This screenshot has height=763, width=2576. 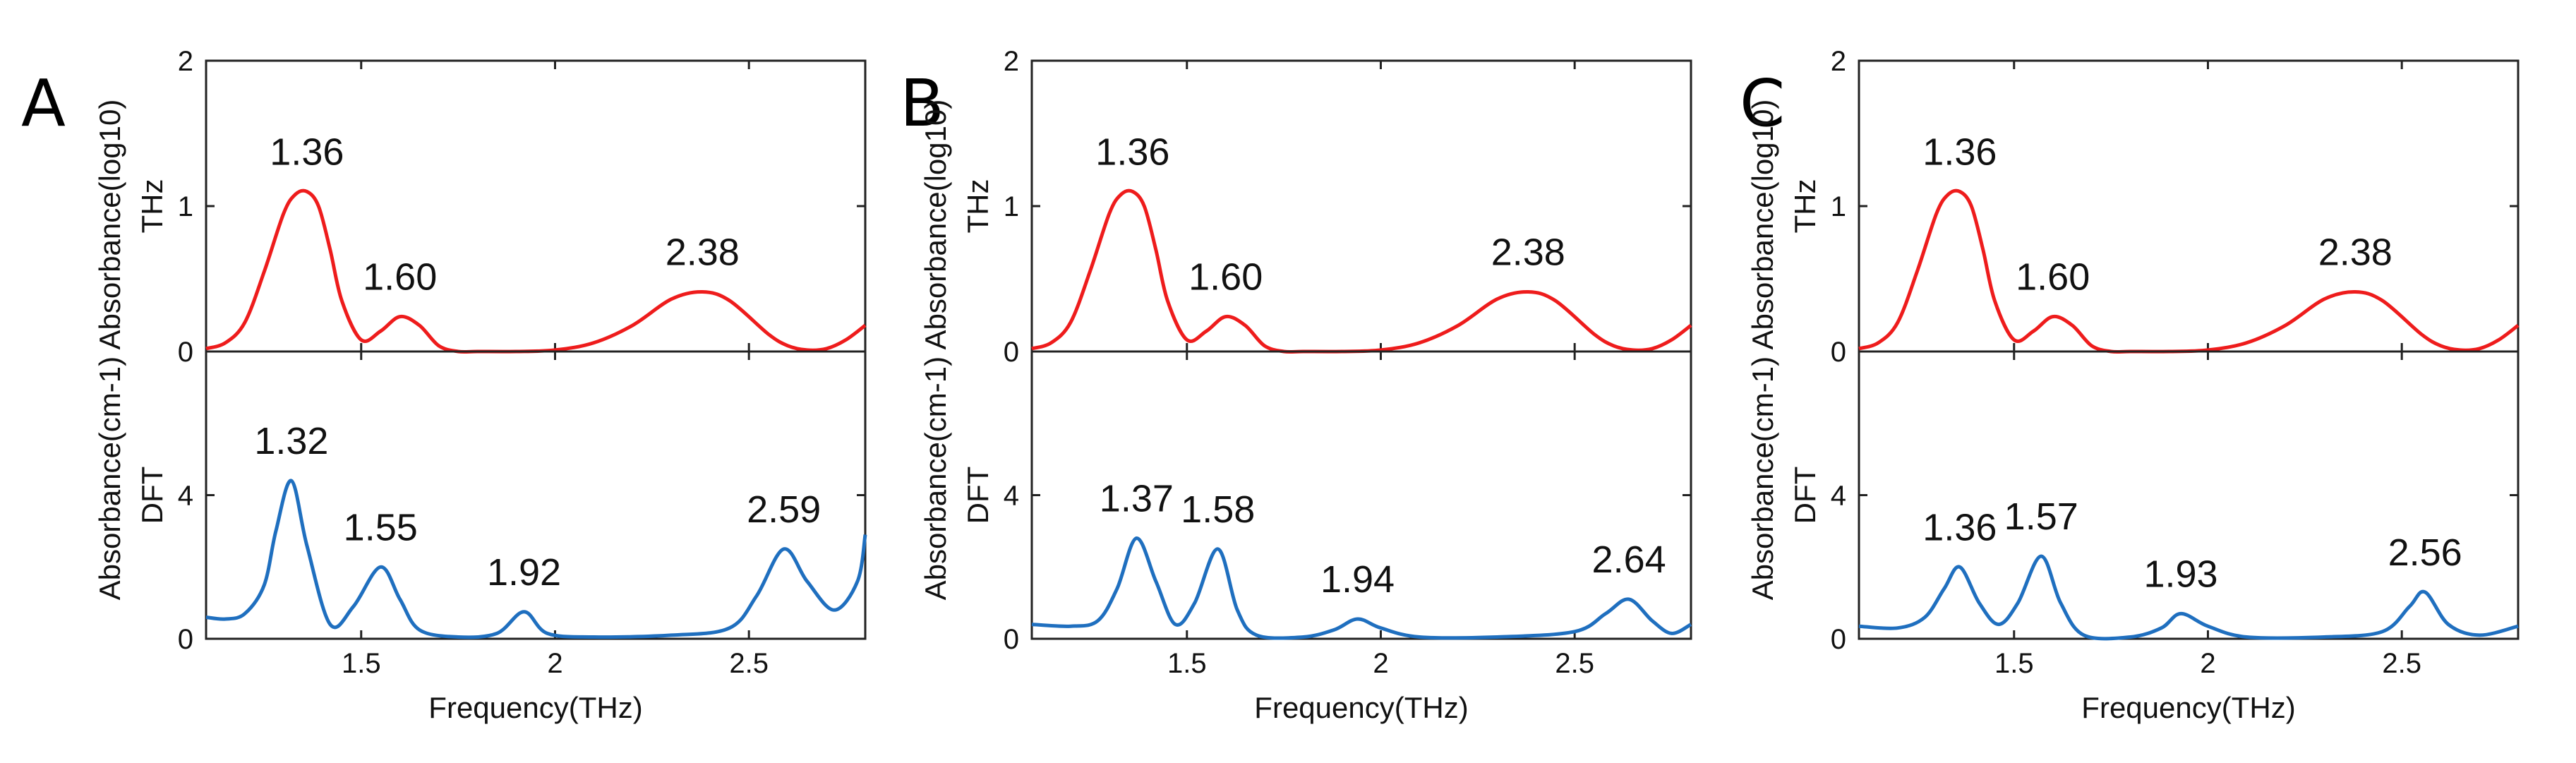 What do you see at coordinates (43, 103) in the screenshot?
I see `panel-letter: A` at bounding box center [43, 103].